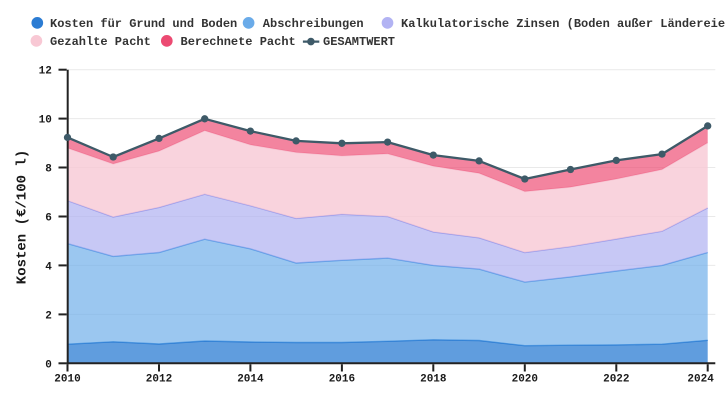 This screenshot has height=400, width=725. What do you see at coordinates (48, 170) in the screenshot?
I see `svg-text: 8` at bounding box center [48, 170].